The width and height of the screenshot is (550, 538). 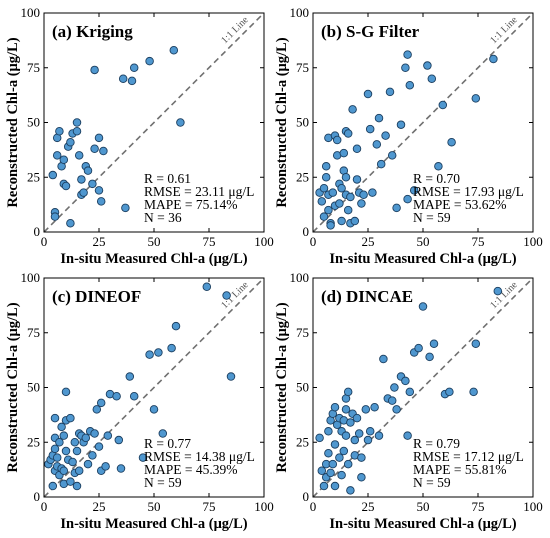 I want to click on stats-line: RMSE = 14.38 μg/L, so click(x=199, y=456).